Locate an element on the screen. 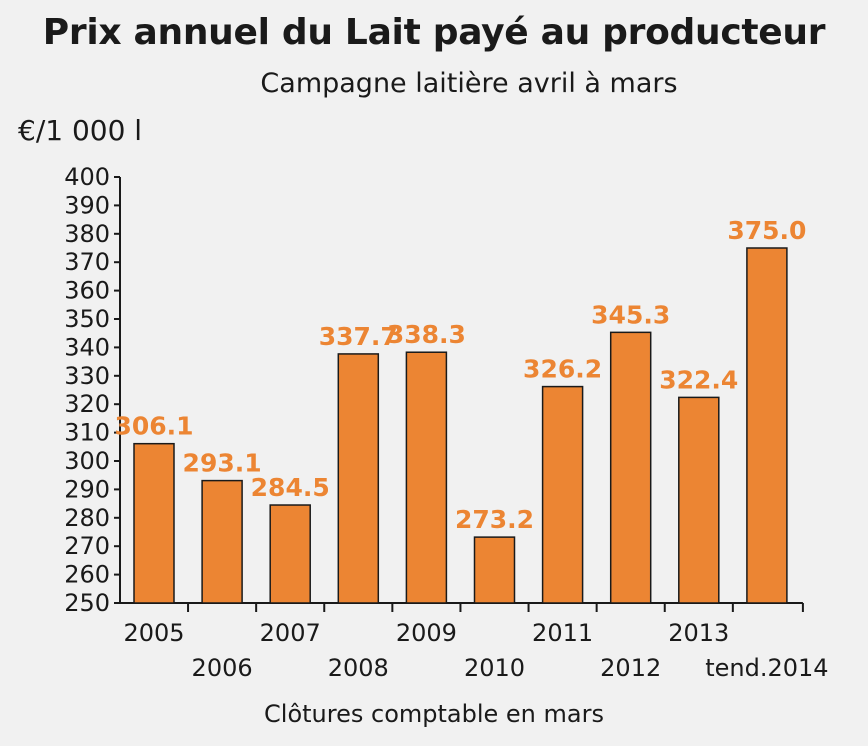 The height and width of the screenshot is (746, 868). data-label: 375.0 is located at coordinates (766, 230).